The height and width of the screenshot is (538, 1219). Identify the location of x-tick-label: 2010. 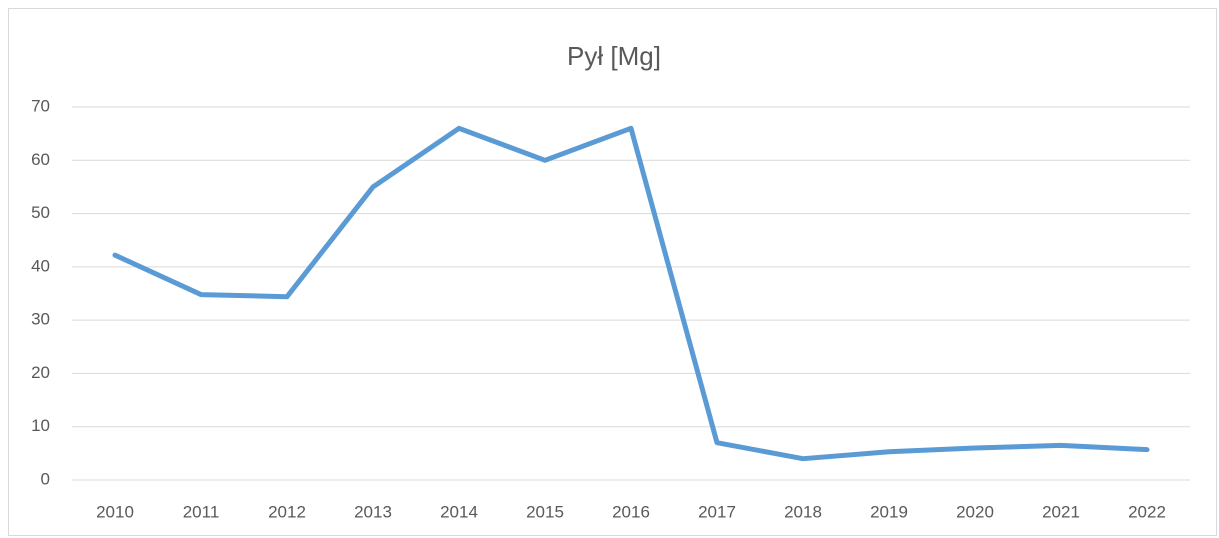
(115, 511).